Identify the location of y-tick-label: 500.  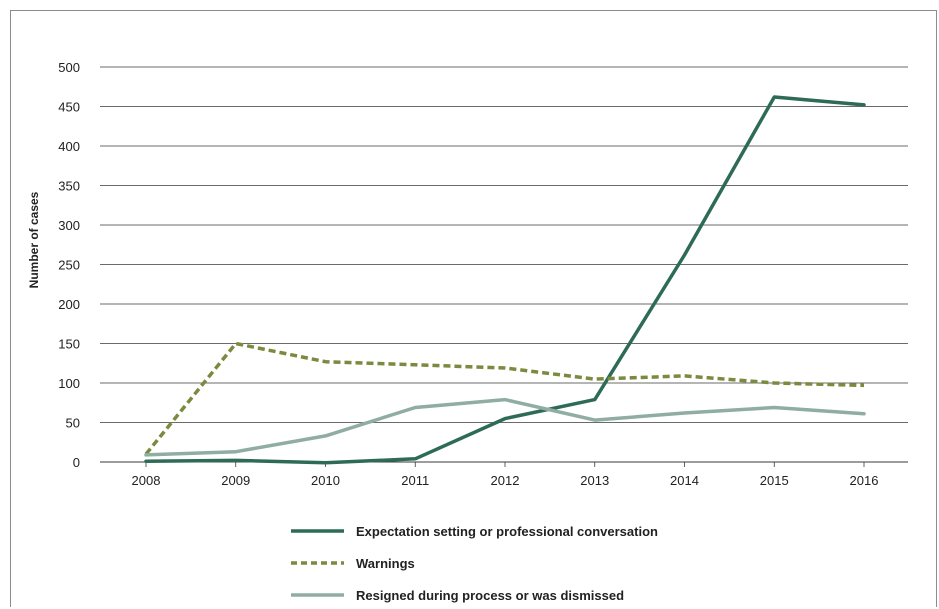
(69, 67).